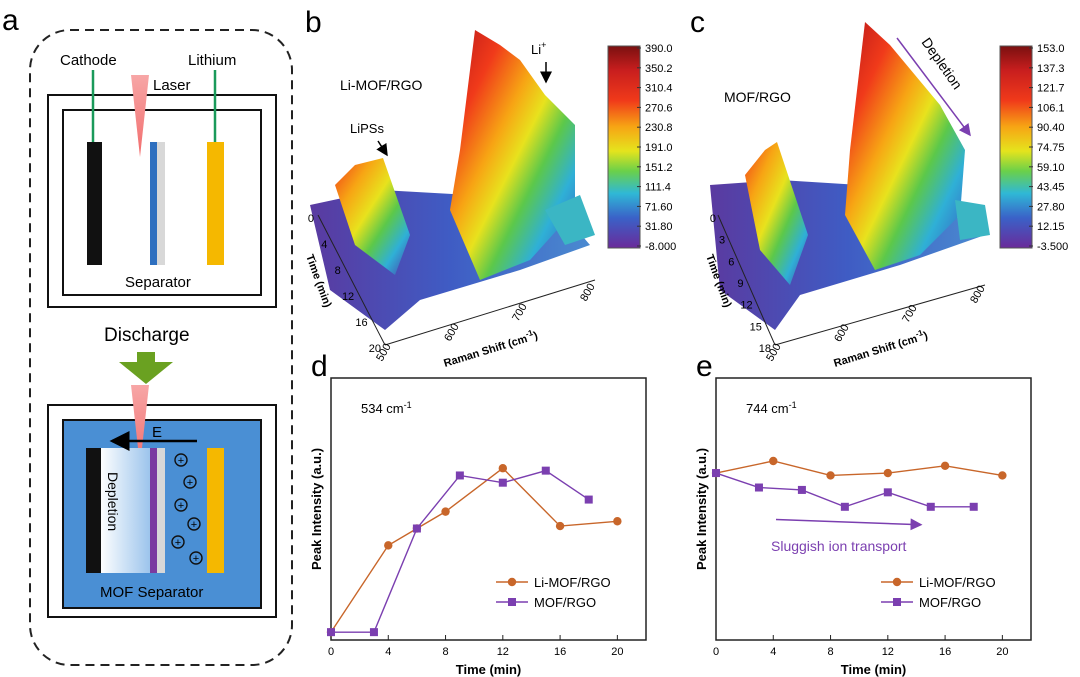 This screenshot has height=677, width=1080. Describe the element at coordinates (746, 280) in the screenshot. I see `time-axis-c` at that location.